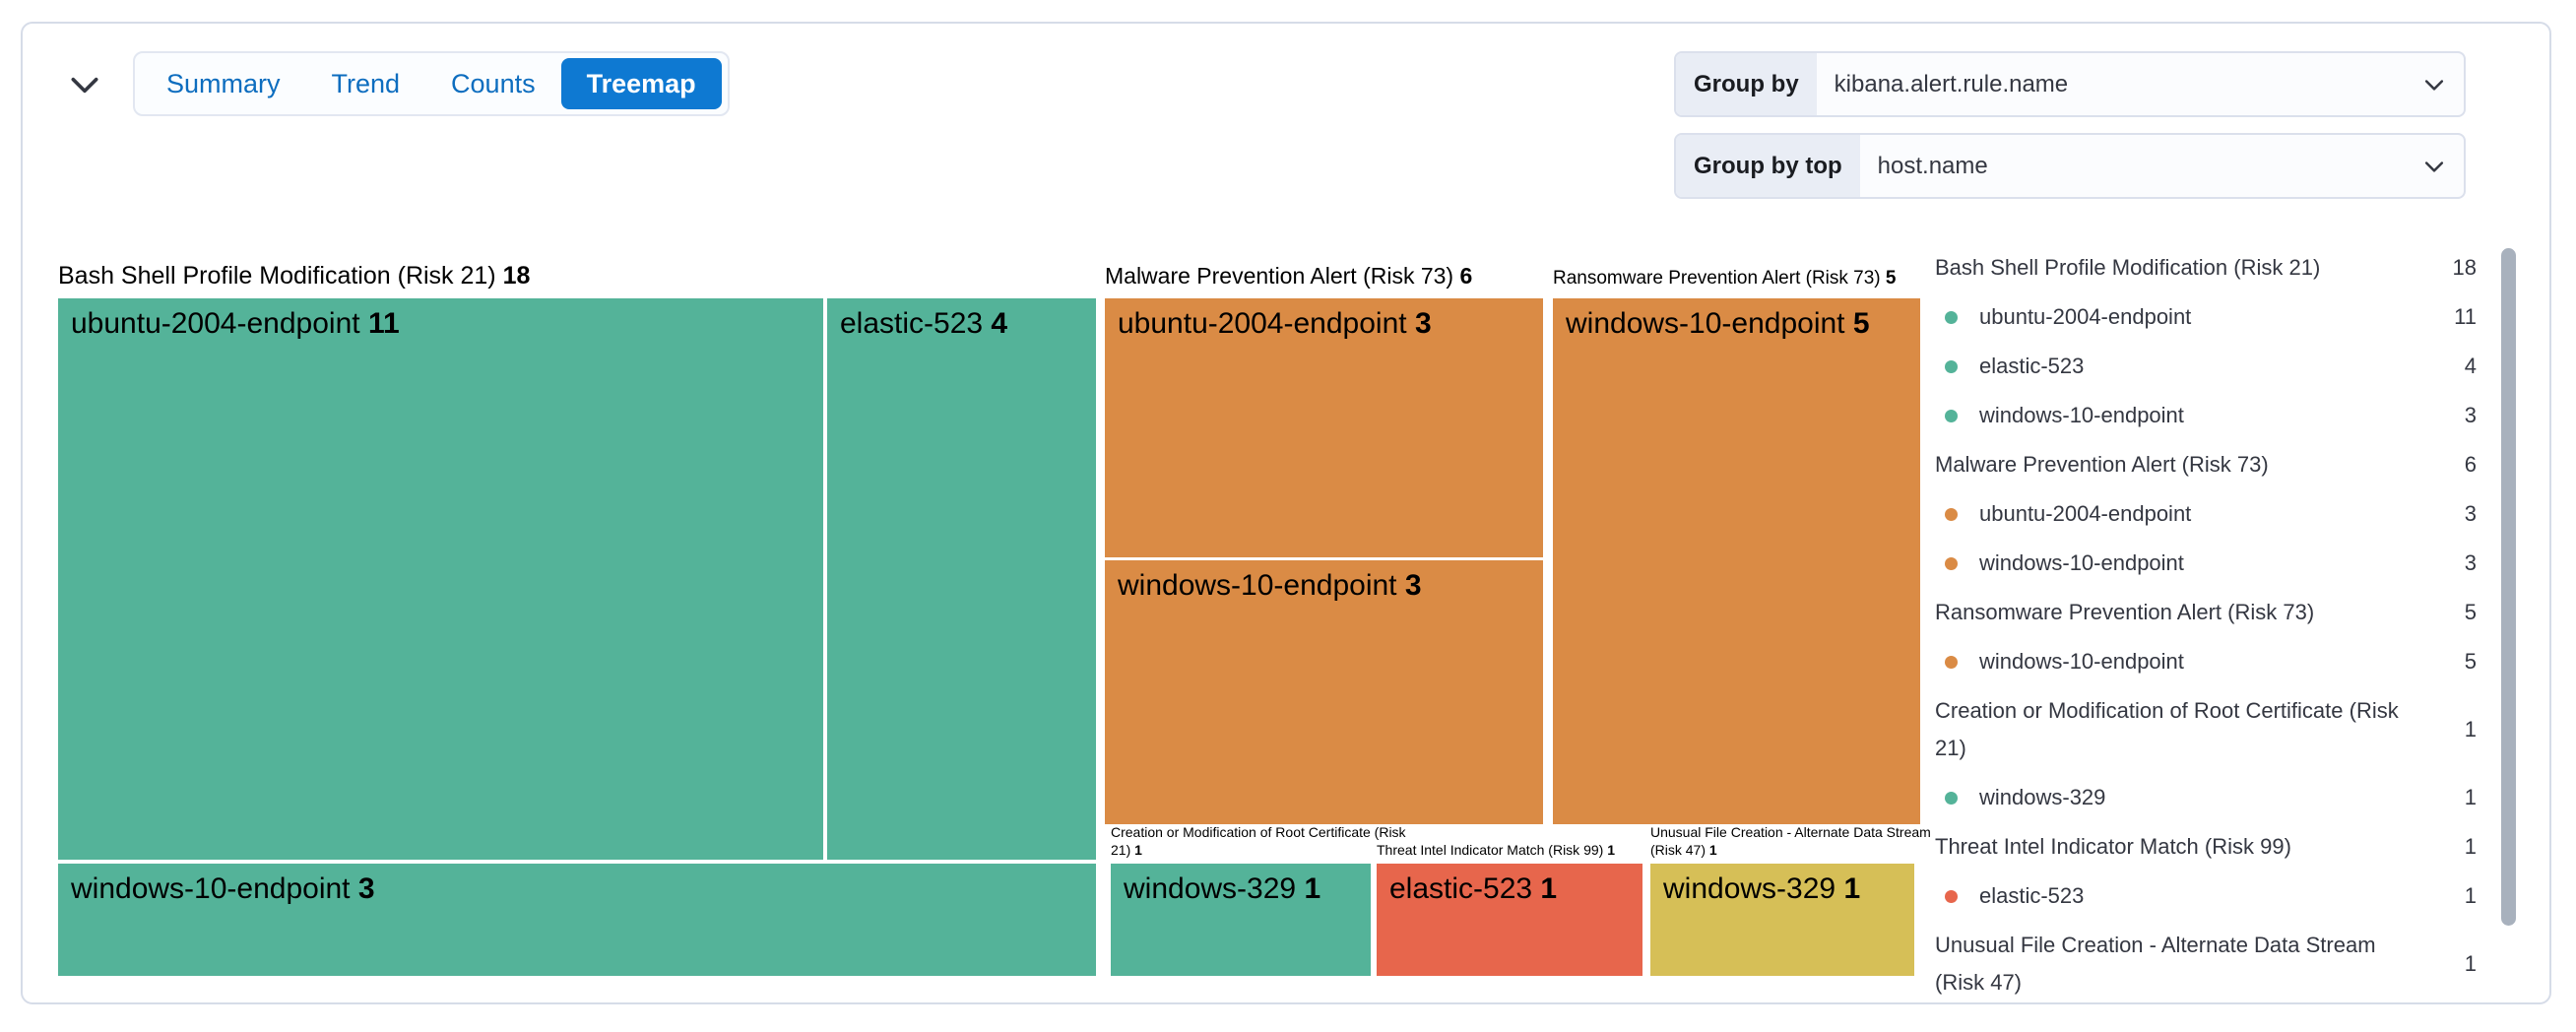 Image resolution: width=2576 pixels, height=1032 pixels. I want to click on group-by-label: Group by top, so click(1768, 166).